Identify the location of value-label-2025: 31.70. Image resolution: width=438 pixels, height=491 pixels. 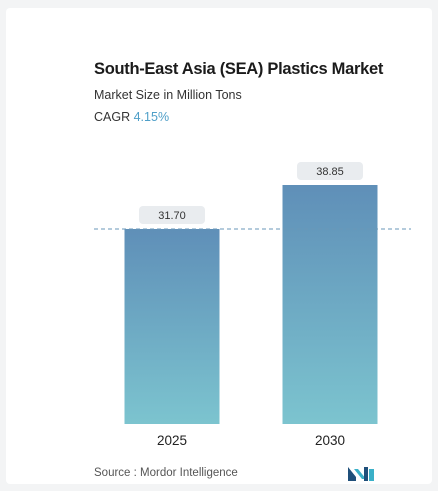
(172, 216).